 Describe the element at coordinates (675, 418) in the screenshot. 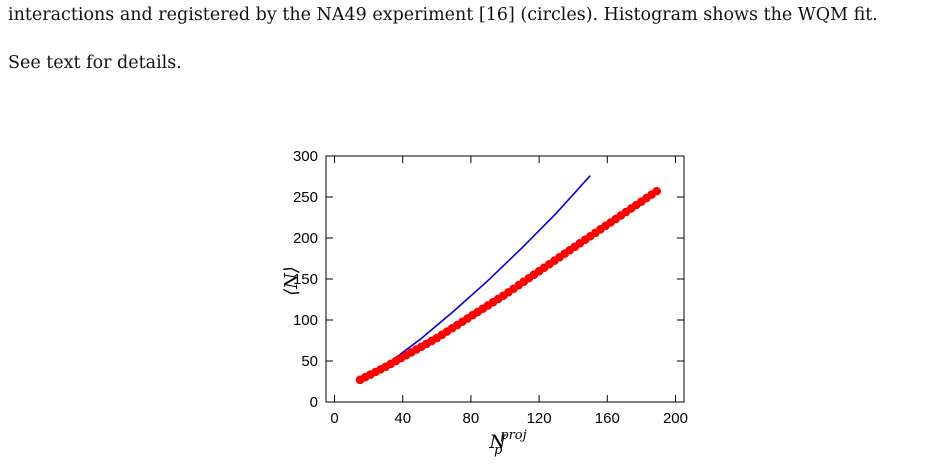

I see `x-tick-label-200: 200` at that location.